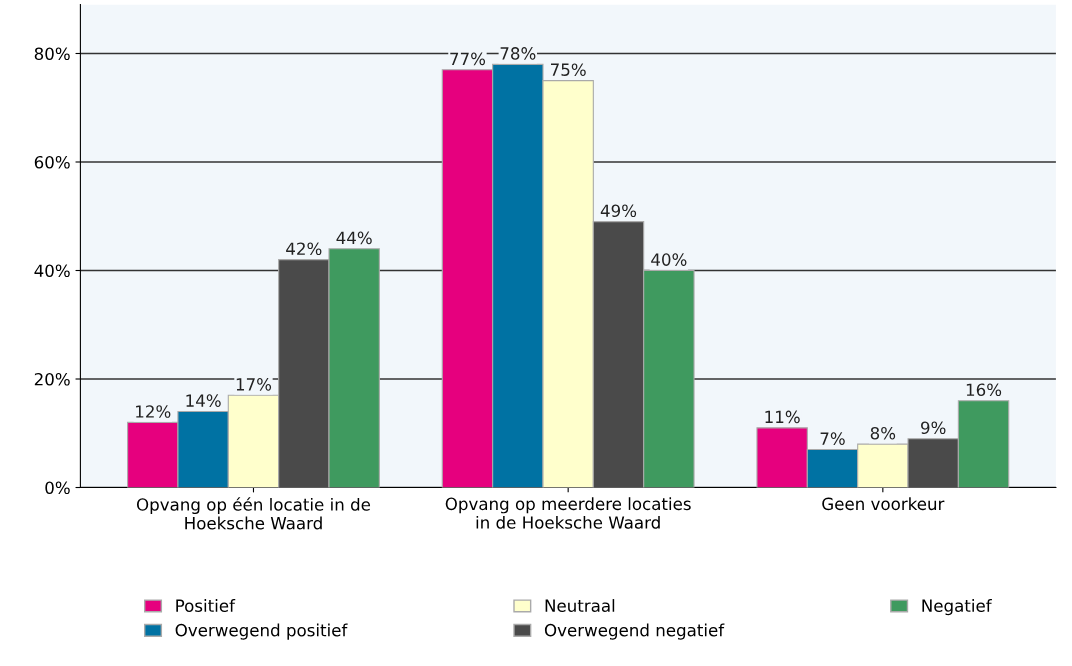 This screenshot has height=666, width=1072. I want to click on data-label: 77%, so click(468, 59).